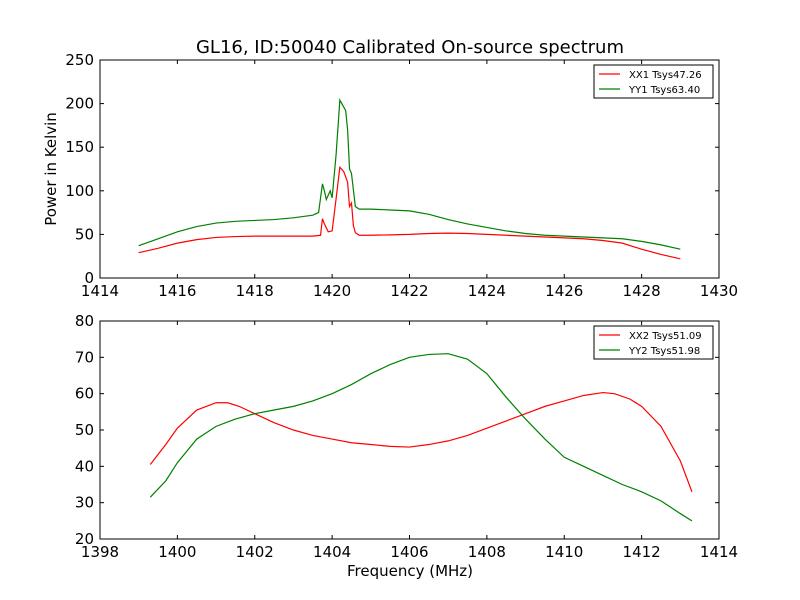 Image resolution: width=800 pixels, height=600 pixels. What do you see at coordinates (487, 291) in the screenshot?
I see `x-tick-label: 1424` at bounding box center [487, 291].